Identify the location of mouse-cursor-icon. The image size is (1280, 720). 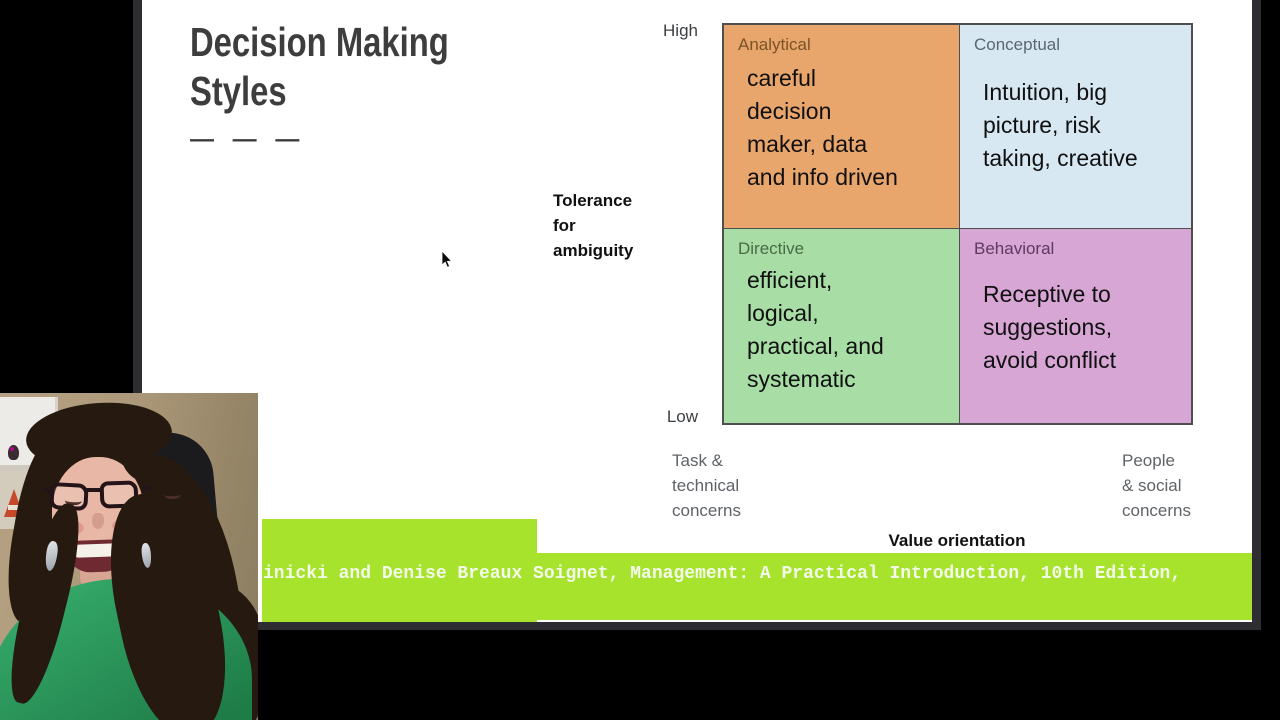
(447, 259).